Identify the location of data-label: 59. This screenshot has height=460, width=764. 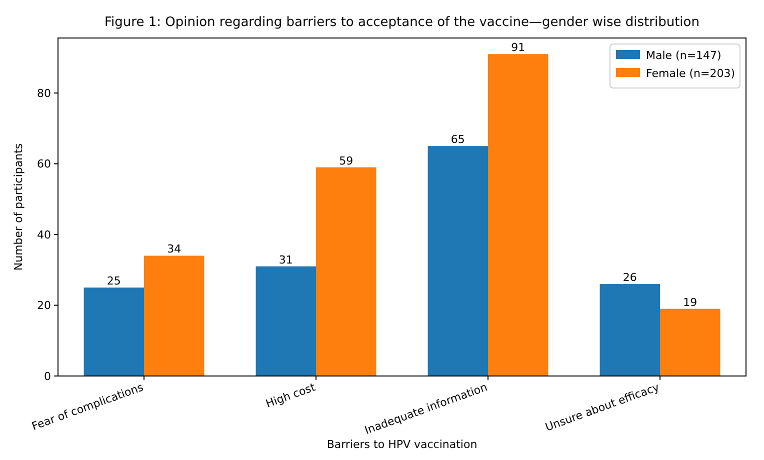
(346, 161).